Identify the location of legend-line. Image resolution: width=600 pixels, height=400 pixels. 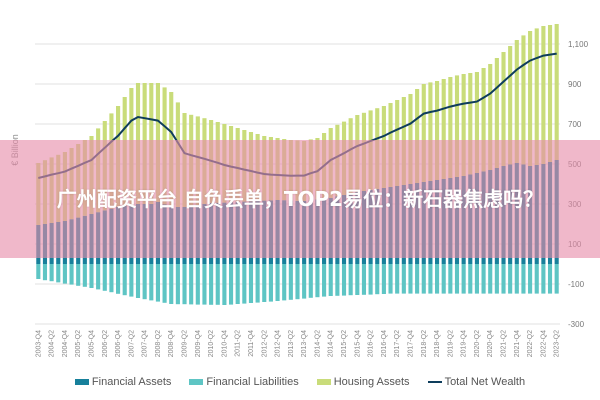
(434, 382).